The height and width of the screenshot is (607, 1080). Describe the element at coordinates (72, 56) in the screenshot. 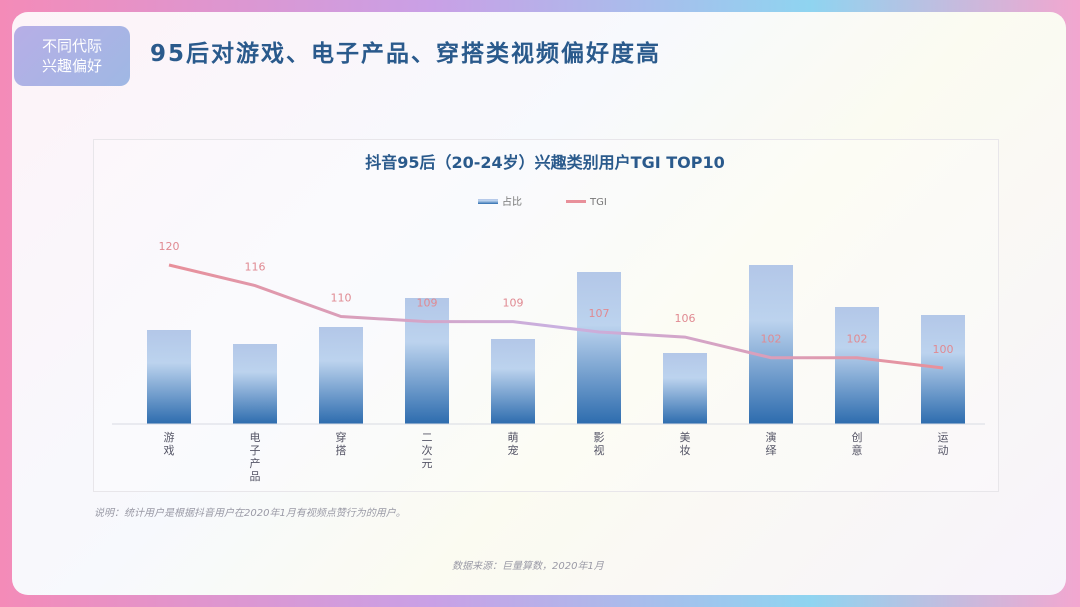

I see `section-tag: 不同代际 兴趣偏好` at that location.